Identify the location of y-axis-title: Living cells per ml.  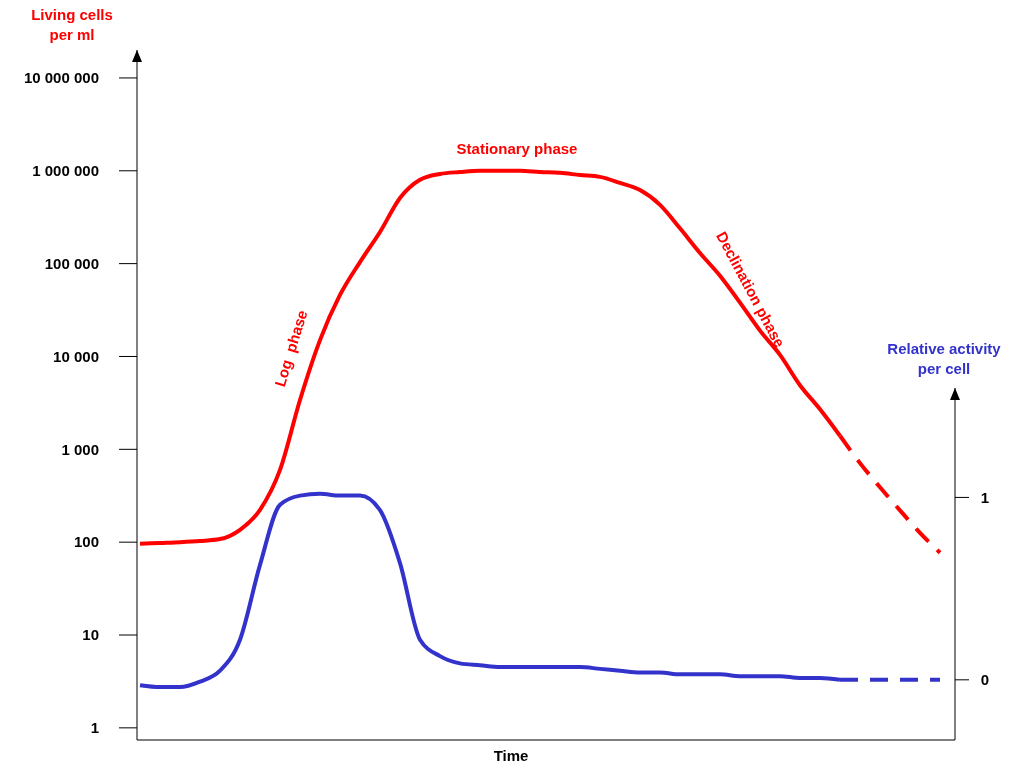
(72, 24).